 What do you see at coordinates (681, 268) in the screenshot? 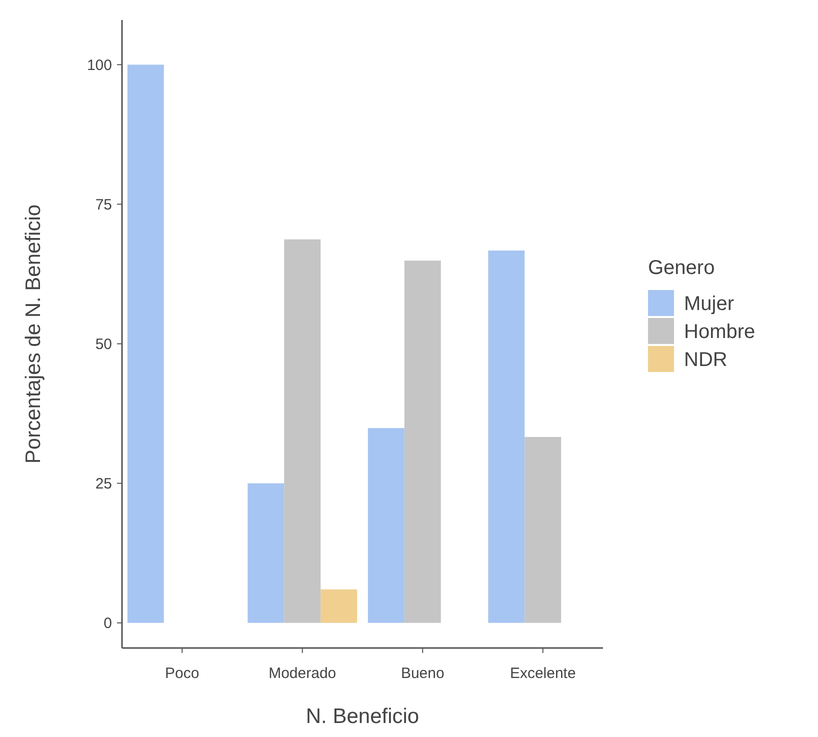
I see `legend-title: Genero` at bounding box center [681, 268].